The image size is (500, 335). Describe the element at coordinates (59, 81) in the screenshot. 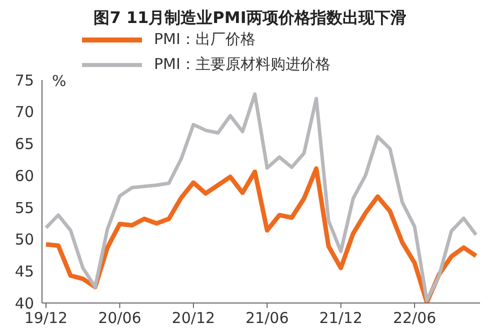

I see `y-axis-title: %` at that location.